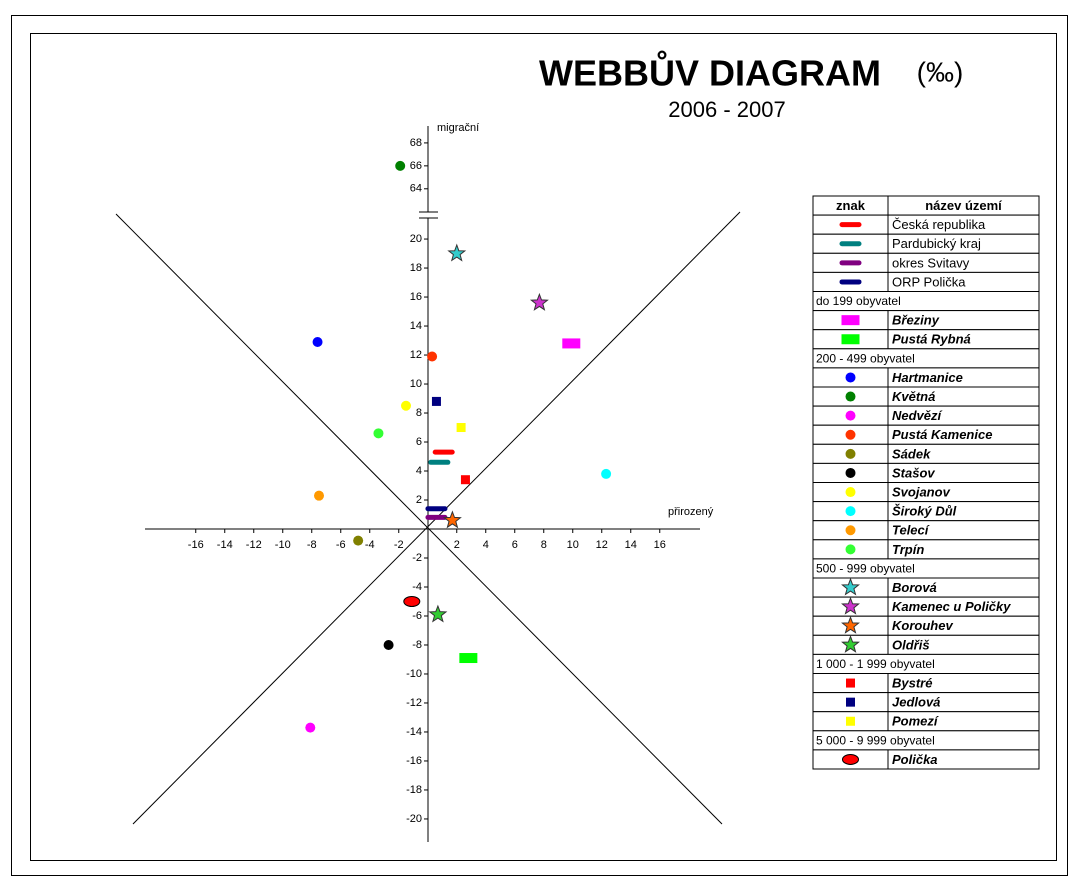 Image resolution: width=1079 pixels, height=881 pixels. What do you see at coordinates (225, 545) in the screenshot?
I see `x-tick-label: -14` at bounding box center [225, 545].